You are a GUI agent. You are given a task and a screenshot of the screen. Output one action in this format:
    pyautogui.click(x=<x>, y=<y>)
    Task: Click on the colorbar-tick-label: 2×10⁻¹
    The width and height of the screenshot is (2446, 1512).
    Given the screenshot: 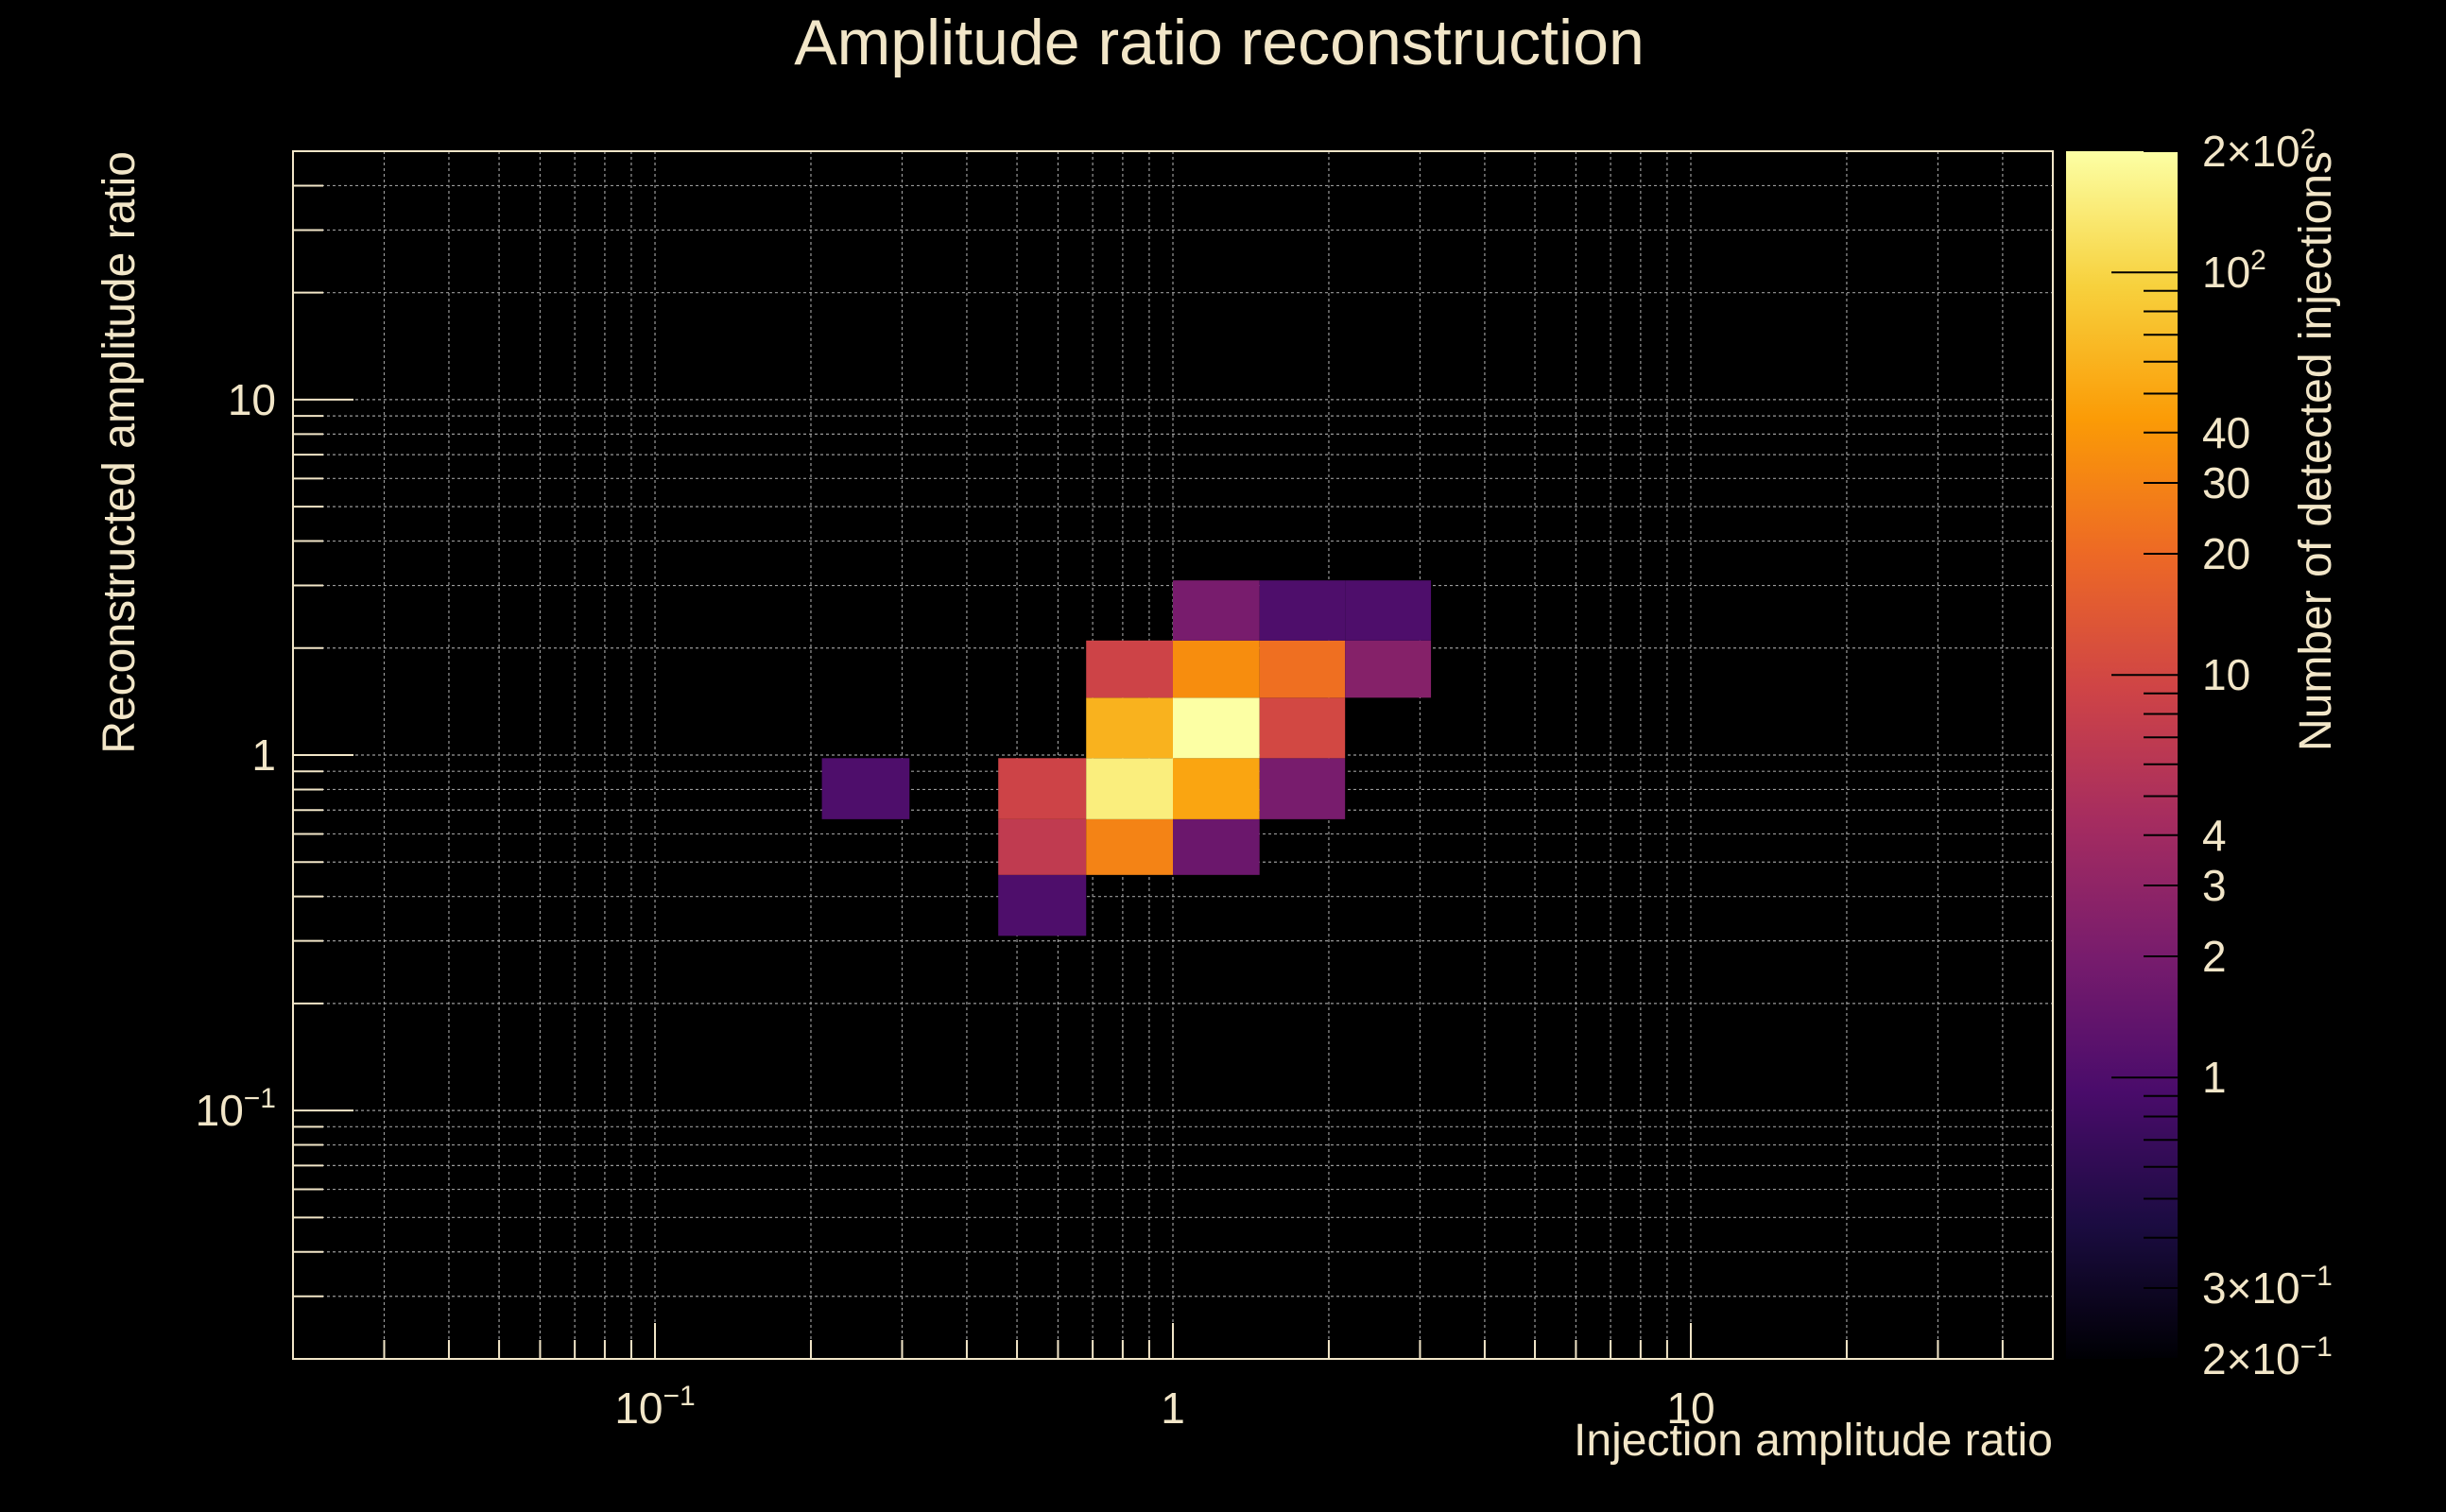 What is the action you would take?
    pyautogui.click(x=2268, y=1357)
    